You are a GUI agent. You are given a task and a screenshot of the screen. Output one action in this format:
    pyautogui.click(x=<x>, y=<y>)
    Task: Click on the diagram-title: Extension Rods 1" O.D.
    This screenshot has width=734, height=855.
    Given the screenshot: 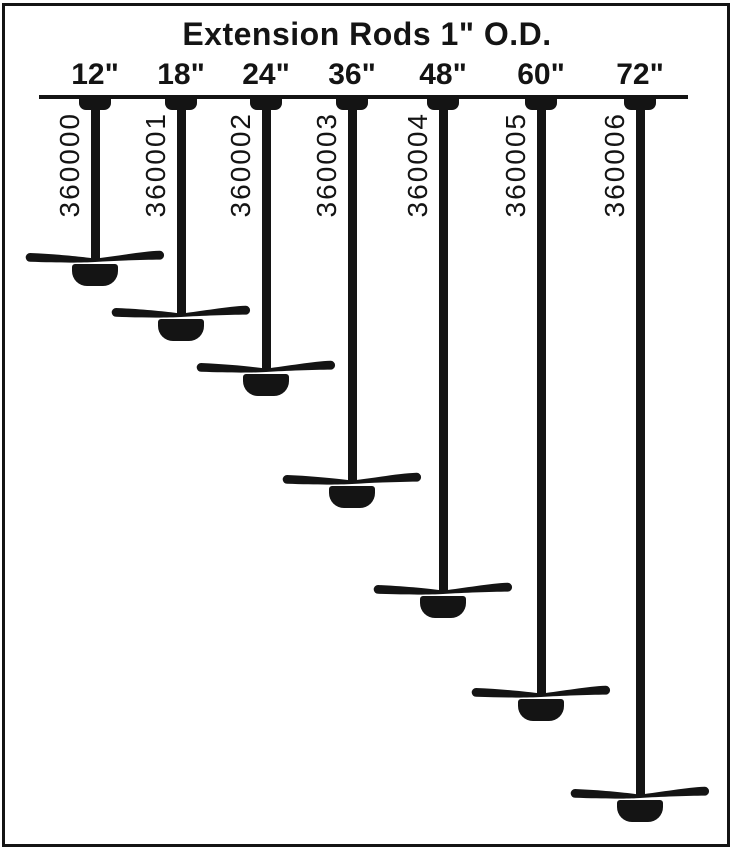 What is the action you would take?
    pyautogui.click(x=367, y=34)
    